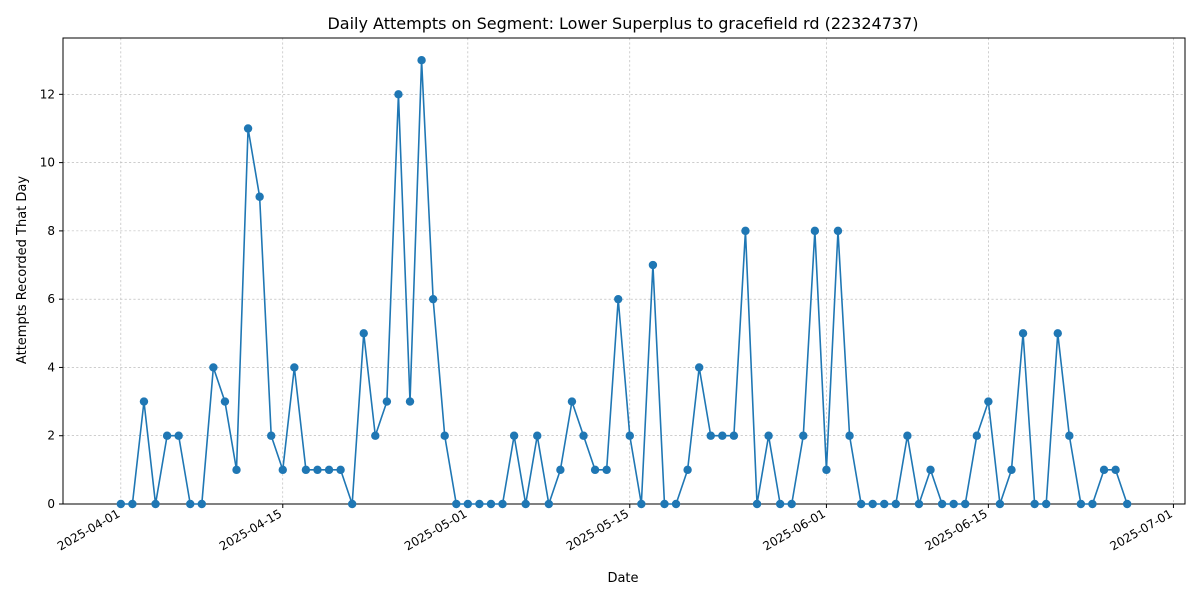 The height and width of the screenshot is (600, 1200). I want to click on x-tick-label: 2025-07-01, so click(1141, 529).